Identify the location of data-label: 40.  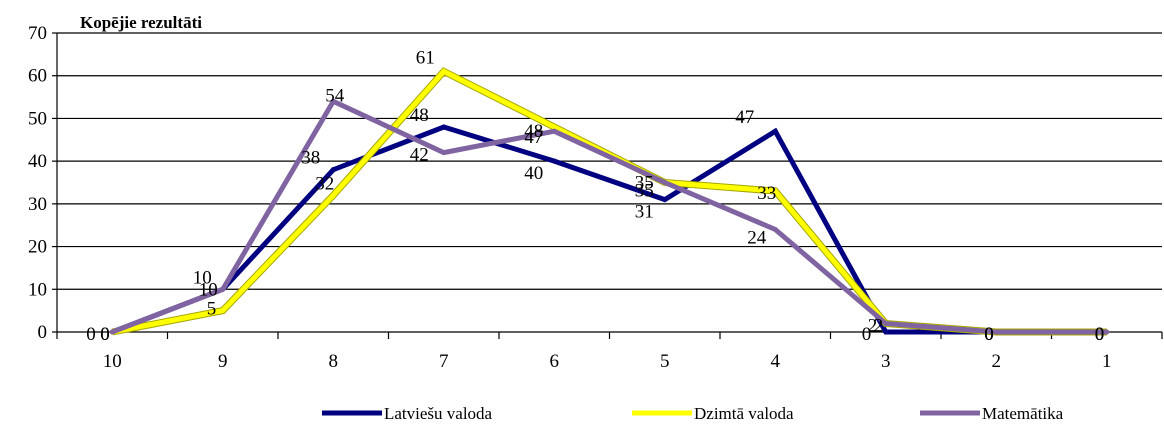
(533, 173).